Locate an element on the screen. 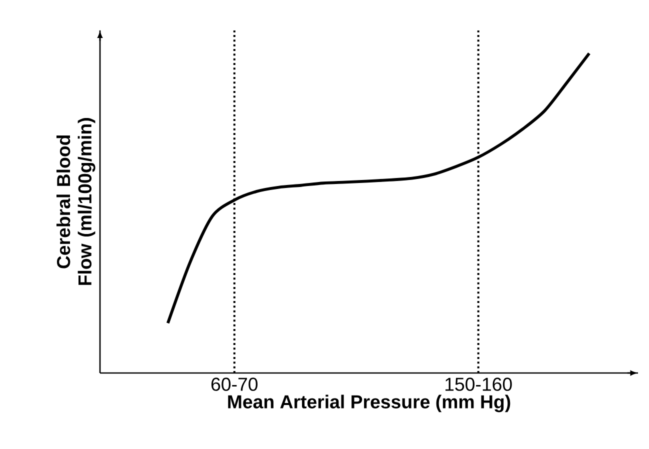  x-tick-label: 150-160 is located at coordinates (479, 384).